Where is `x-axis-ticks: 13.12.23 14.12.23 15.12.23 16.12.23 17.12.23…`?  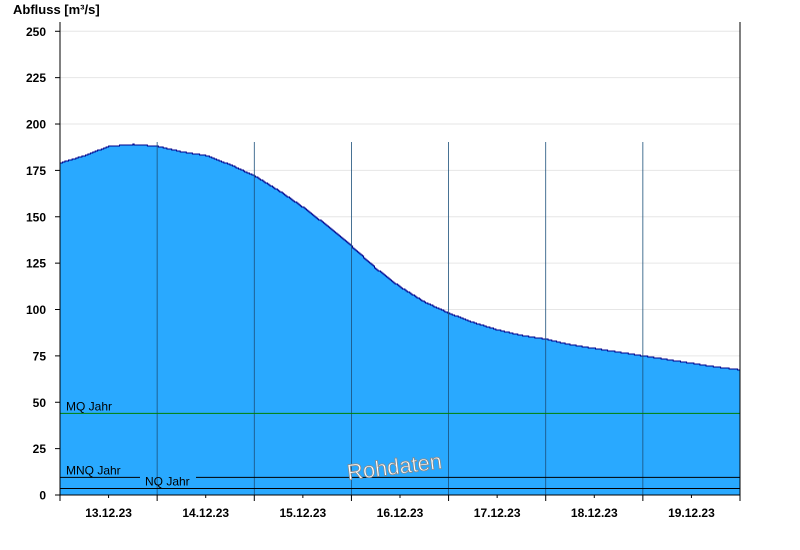 x-axis-ticks: 13.12.23 14.12.23 15.12.23 16.12.23 17.12.23… is located at coordinates (400, 507).